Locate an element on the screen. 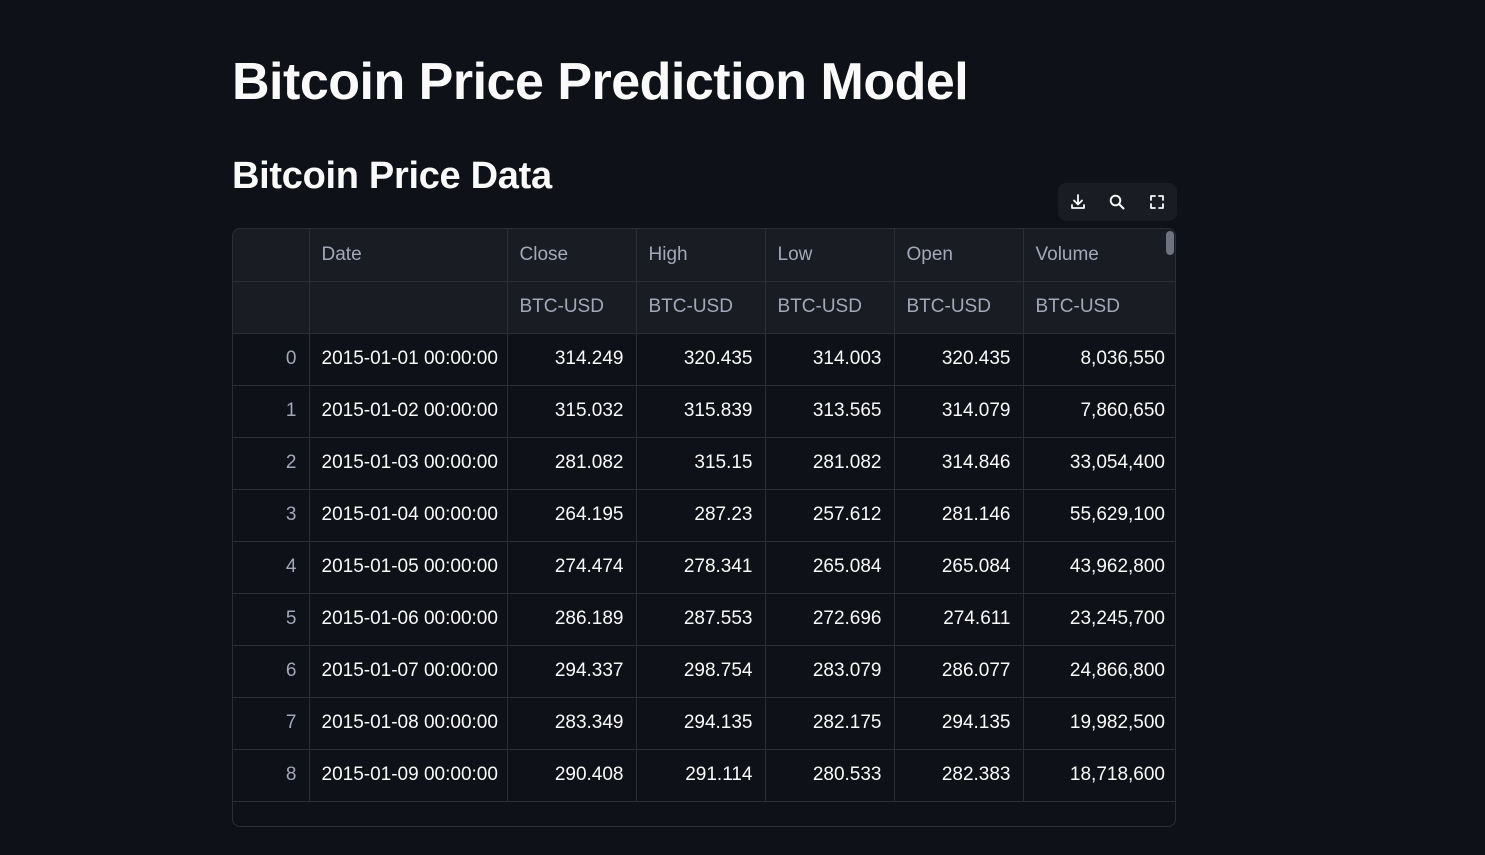  cell-low: 313.565 is located at coordinates (830, 411).